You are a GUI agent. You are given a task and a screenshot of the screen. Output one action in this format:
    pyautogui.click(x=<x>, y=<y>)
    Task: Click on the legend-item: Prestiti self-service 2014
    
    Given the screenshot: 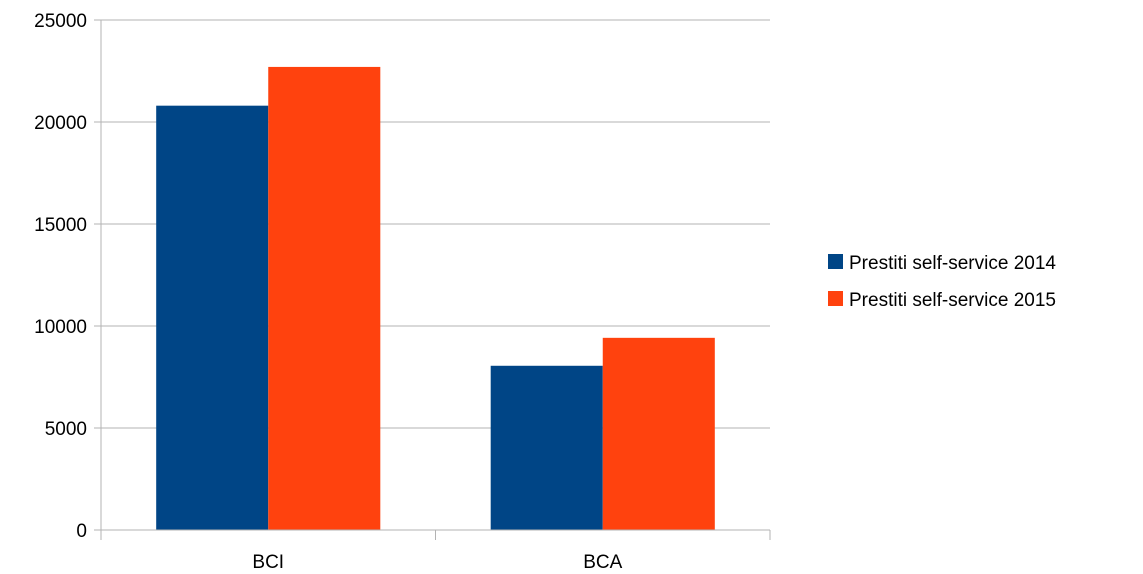 What is the action you would take?
    pyautogui.click(x=942, y=263)
    